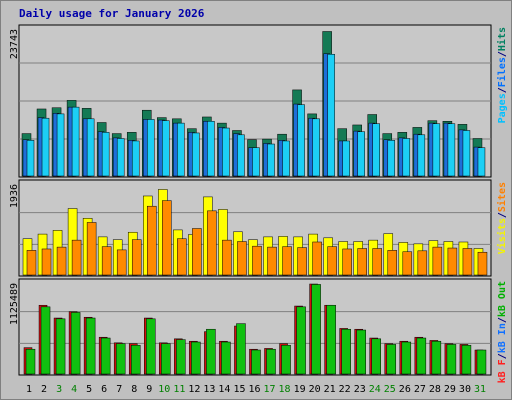  What do you see at coordinates (119, 389) in the screenshot?
I see `x-tick-label-day-7: 7` at bounding box center [119, 389].